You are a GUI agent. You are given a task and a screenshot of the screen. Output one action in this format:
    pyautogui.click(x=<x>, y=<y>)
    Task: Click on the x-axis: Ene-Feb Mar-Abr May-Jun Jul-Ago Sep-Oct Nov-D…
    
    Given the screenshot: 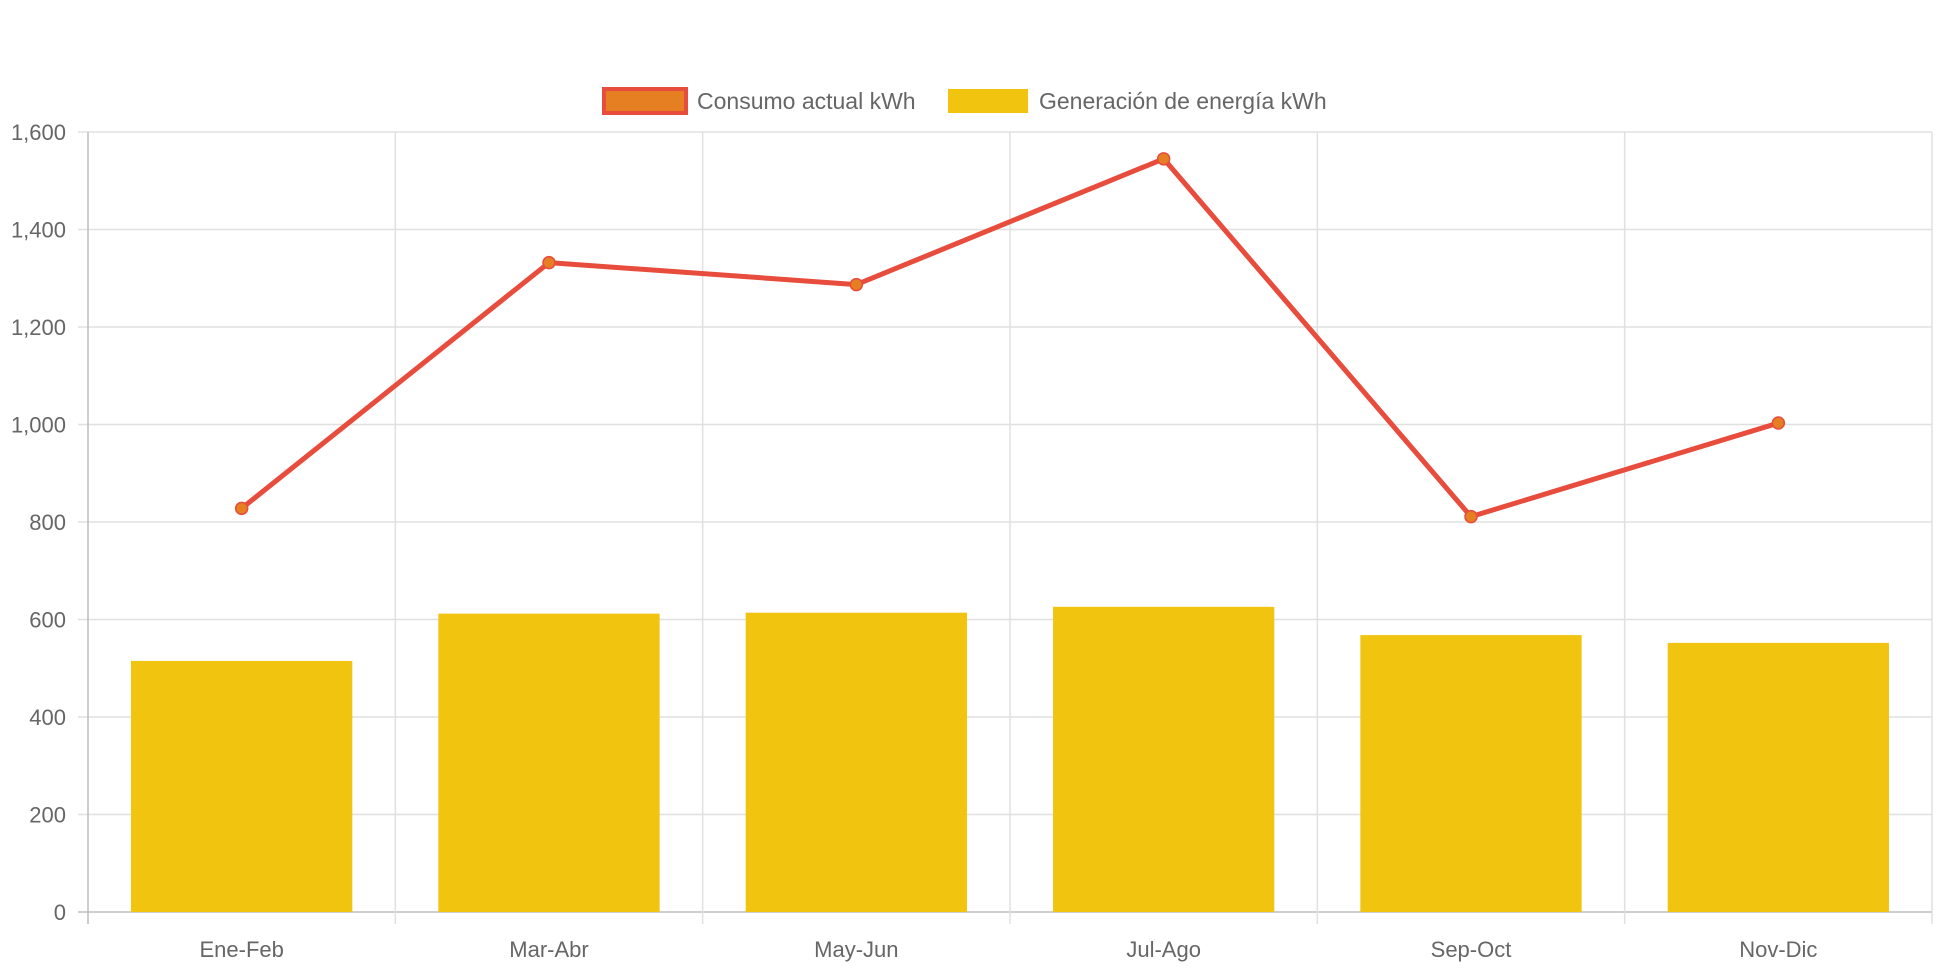 What is the action you would take?
    pyautogui.click(x=1008, y=949)
    